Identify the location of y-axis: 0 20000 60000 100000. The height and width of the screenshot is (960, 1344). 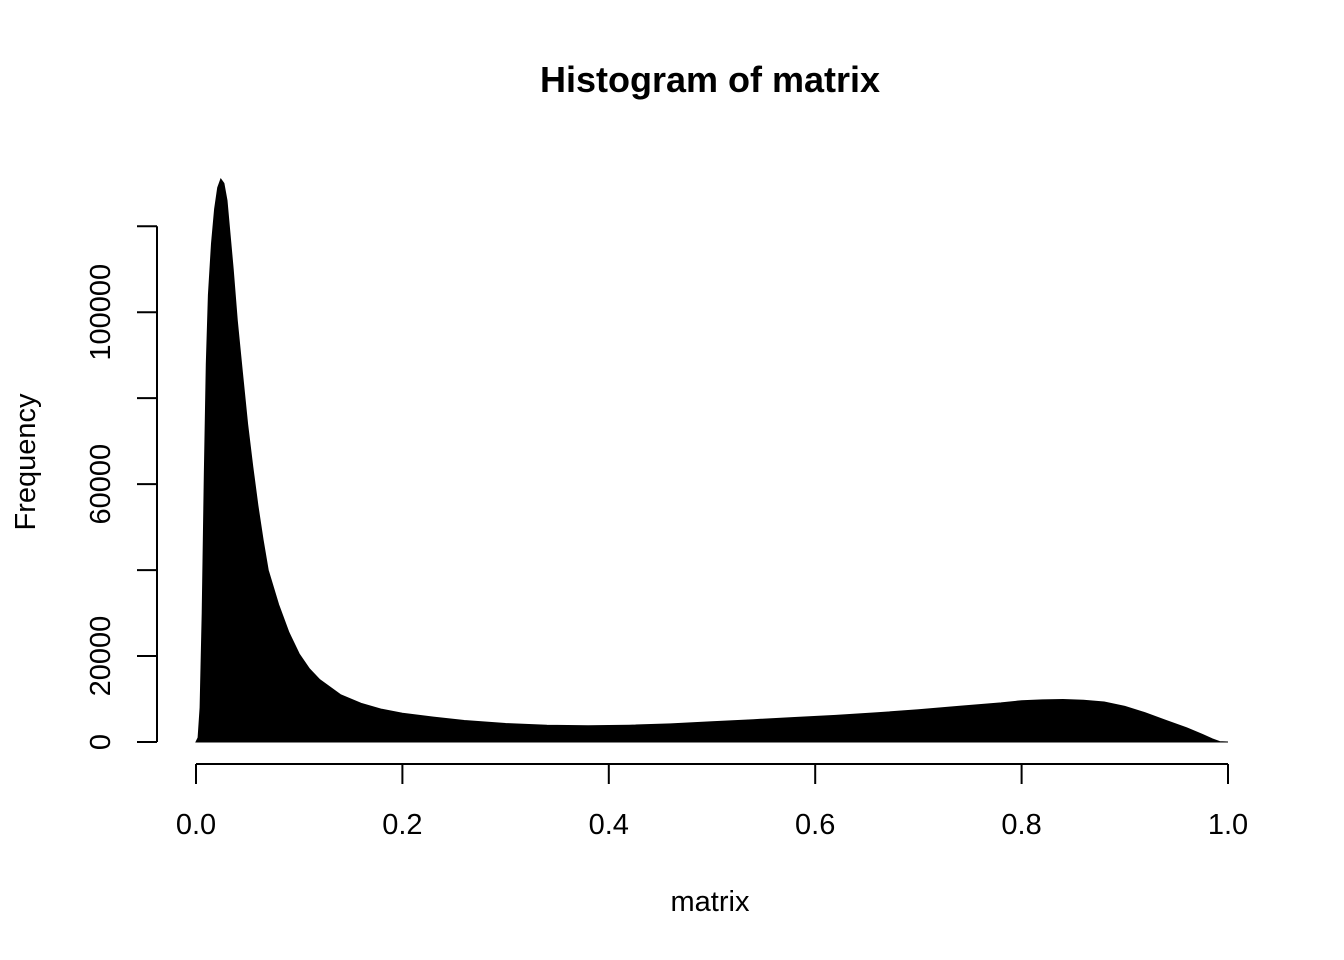
(121, 487).